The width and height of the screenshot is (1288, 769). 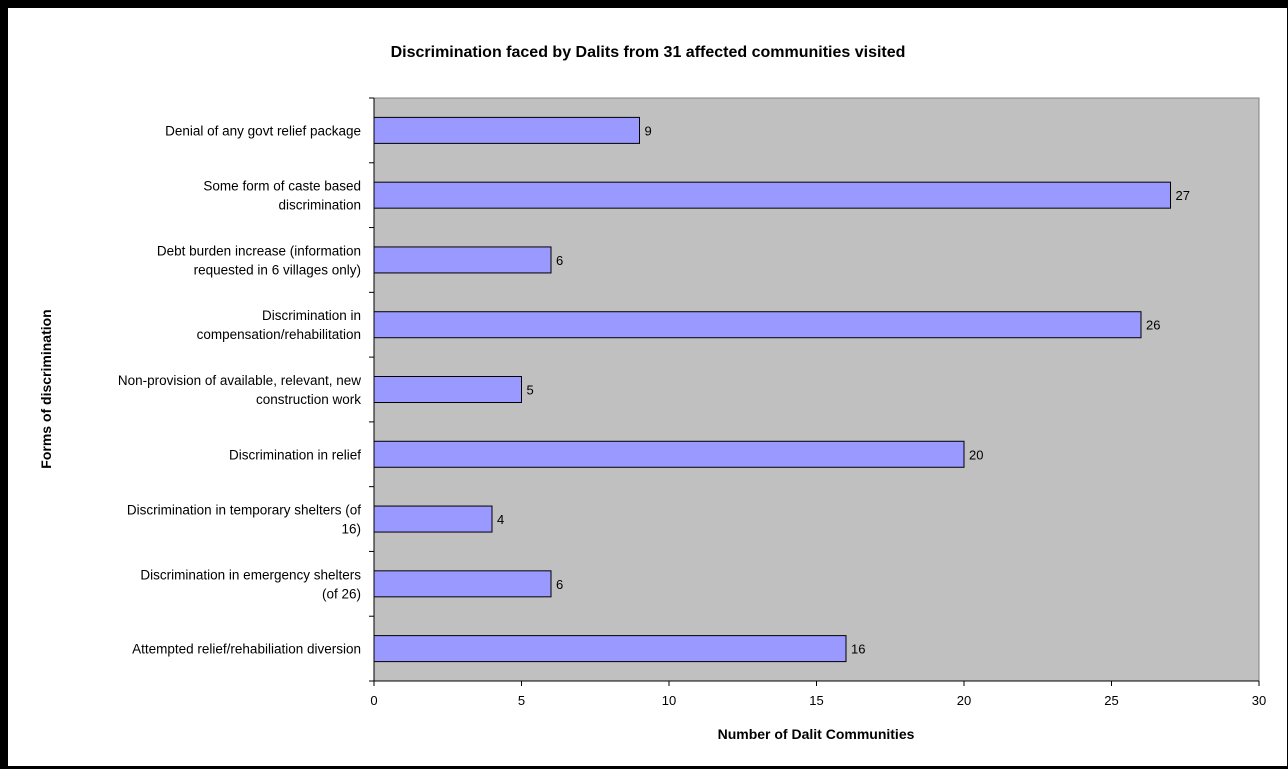 What do you see at coordinates (530, 390) in the screenshot?
I see `bar-value-label: 5` at bounding box center [530, 390].